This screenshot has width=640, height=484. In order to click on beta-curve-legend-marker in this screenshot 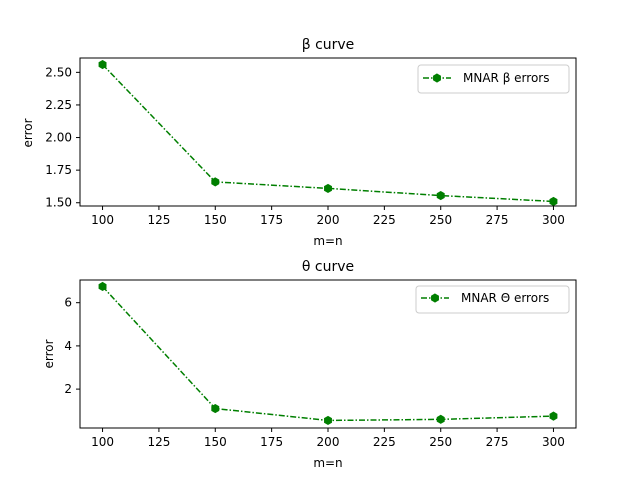, I will do `click(437, 78)`.